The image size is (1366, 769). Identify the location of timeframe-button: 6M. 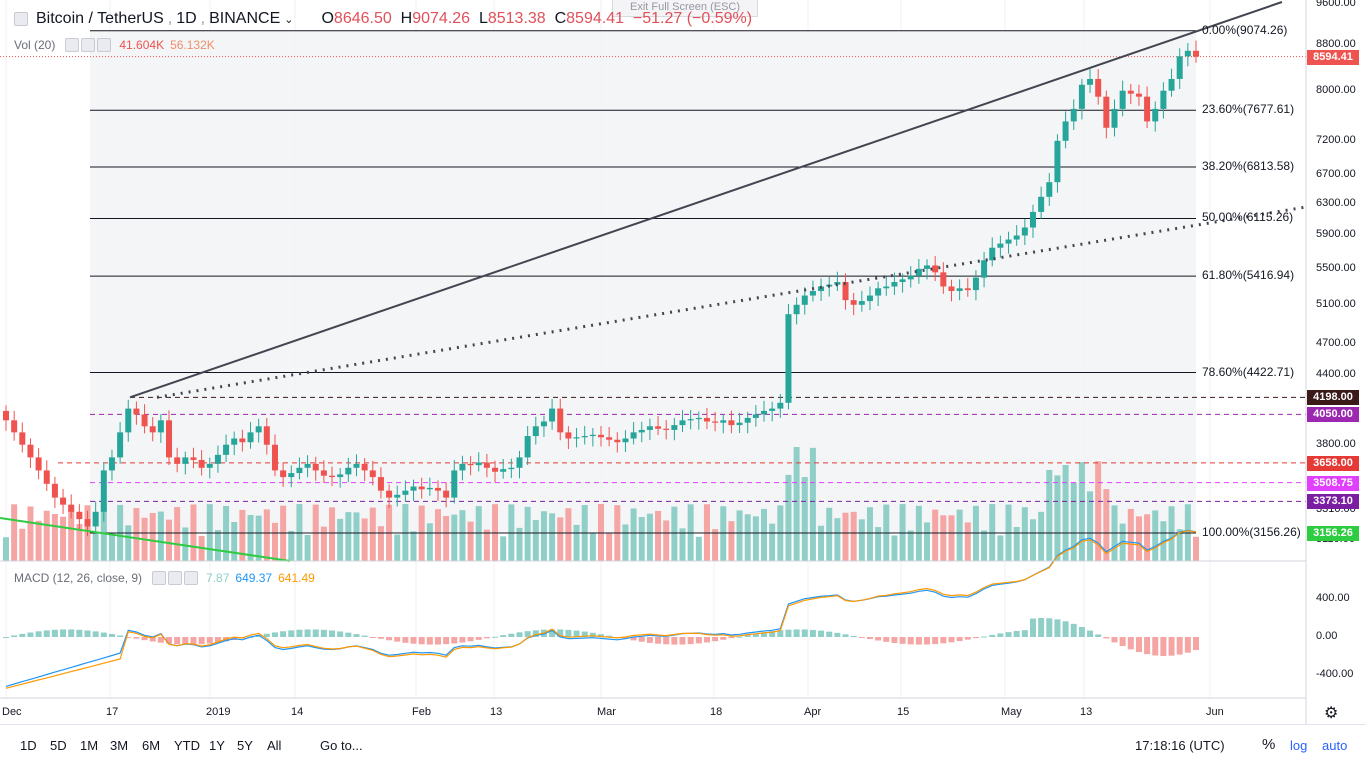
(151, 745).